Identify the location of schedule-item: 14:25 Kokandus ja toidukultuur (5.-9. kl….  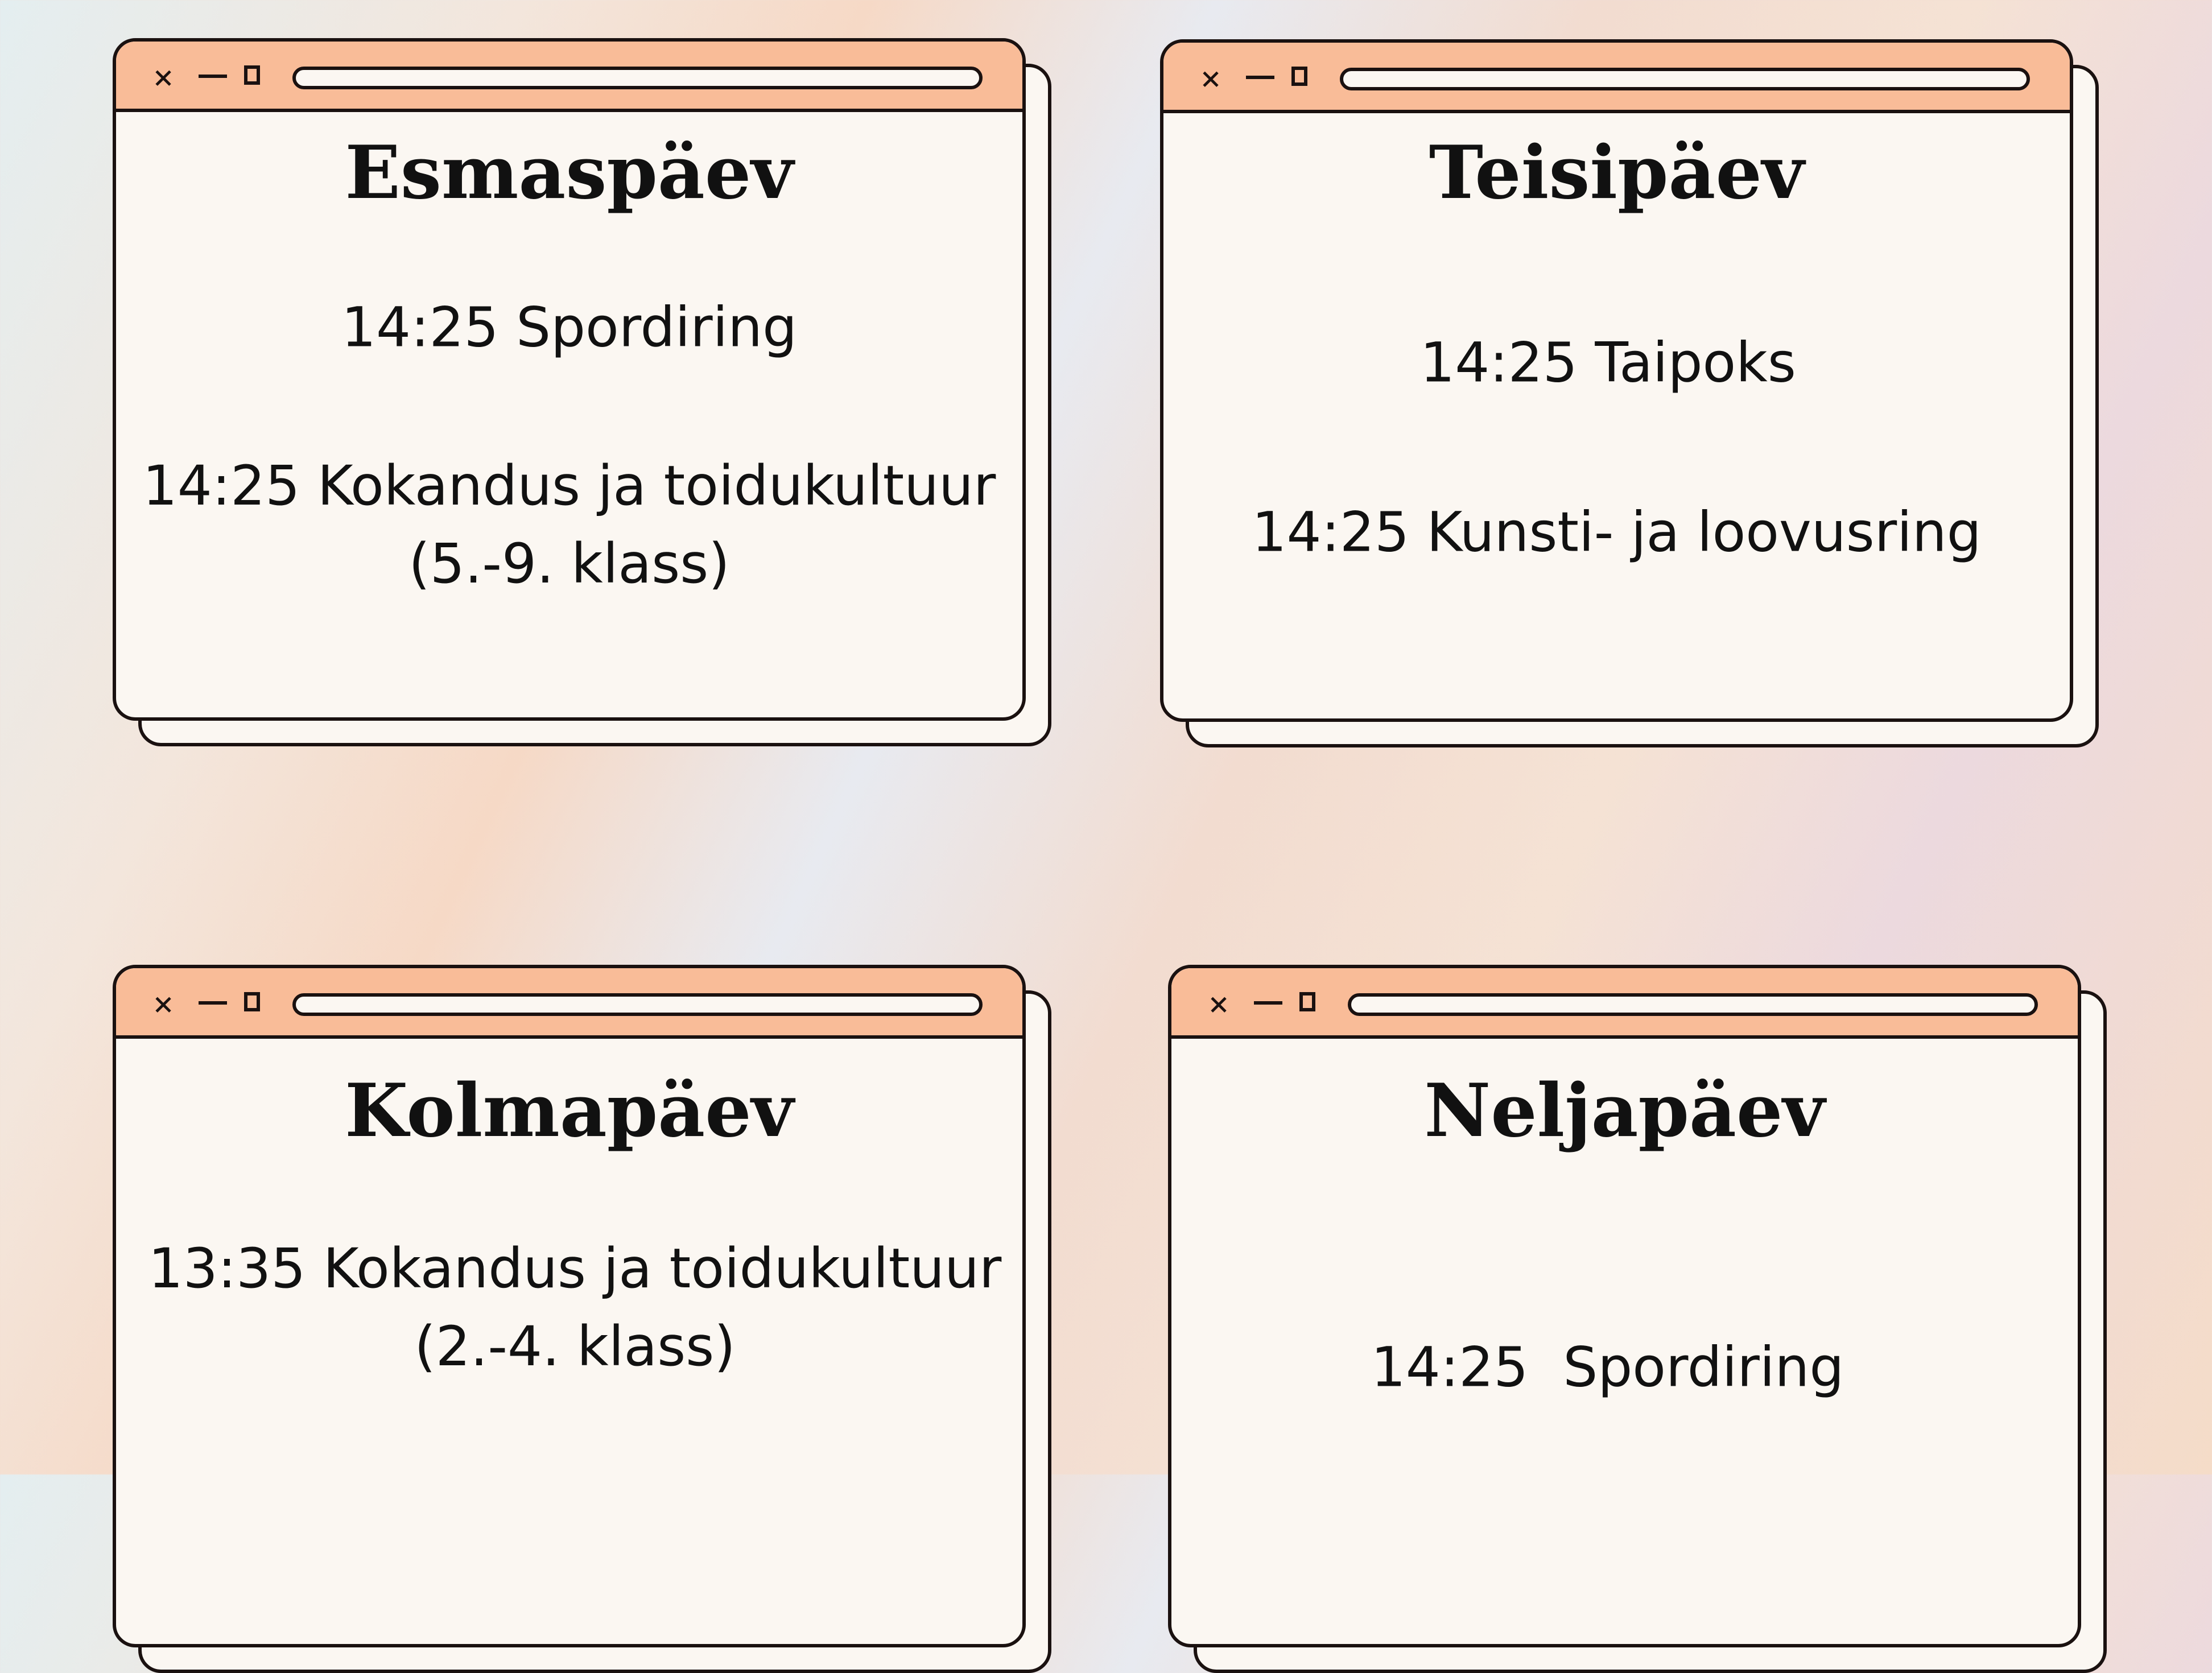
(569, 525).